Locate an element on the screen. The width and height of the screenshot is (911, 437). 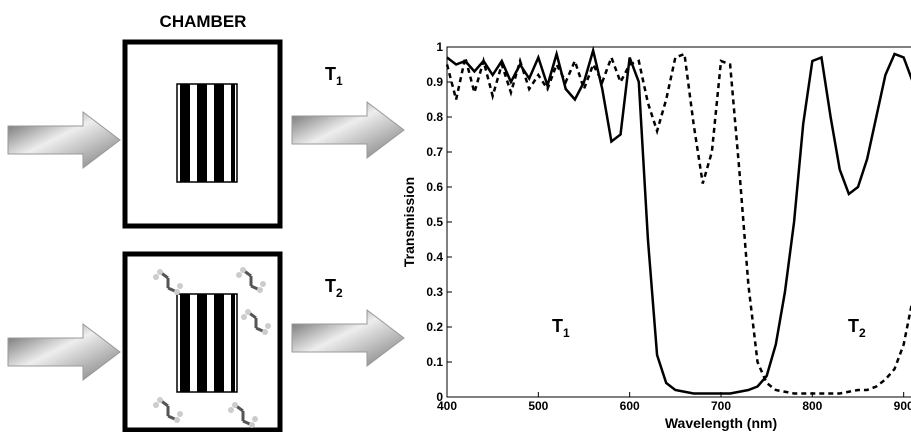
x-tick-label: 900 is located at coordinates (902, 406).